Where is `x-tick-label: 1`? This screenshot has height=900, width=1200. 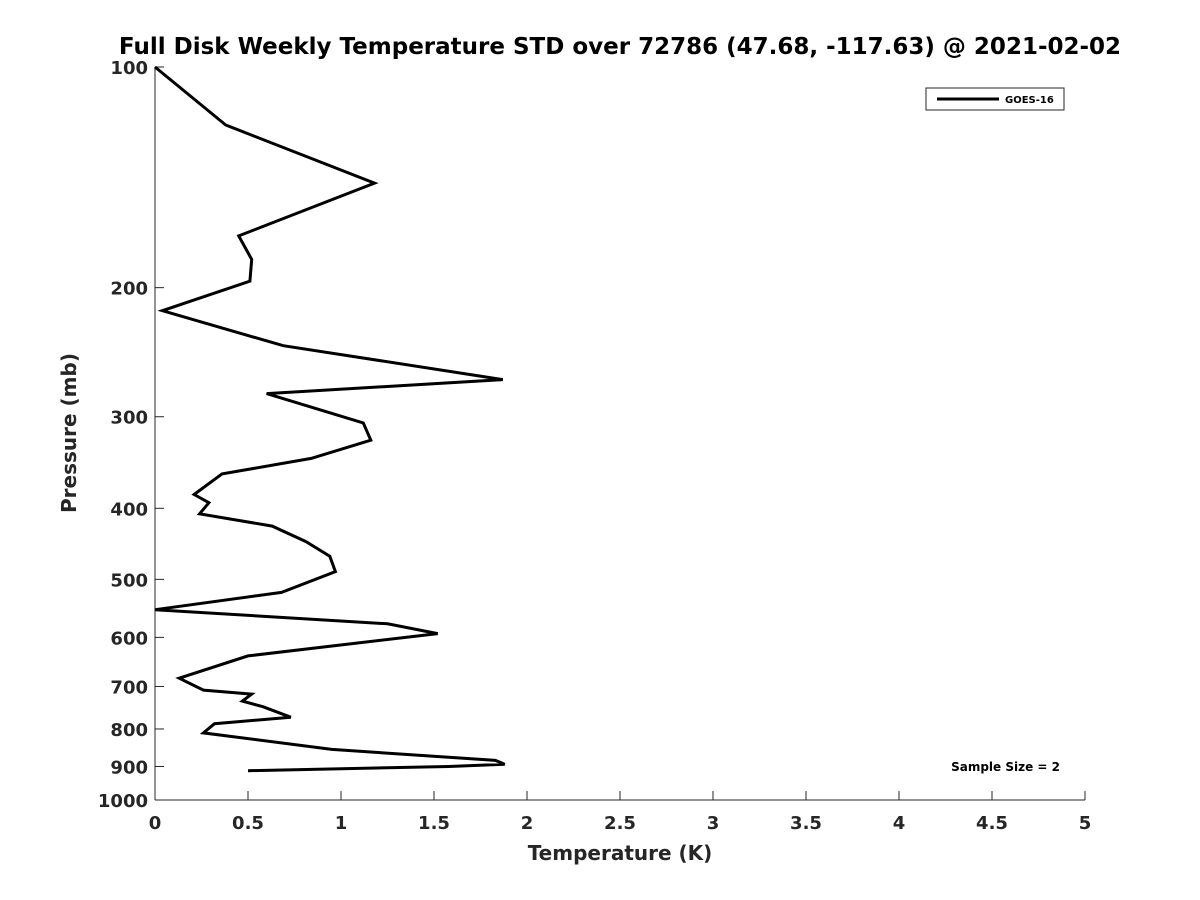 x-tick-label: 1 is located at coordinates (341, 823).